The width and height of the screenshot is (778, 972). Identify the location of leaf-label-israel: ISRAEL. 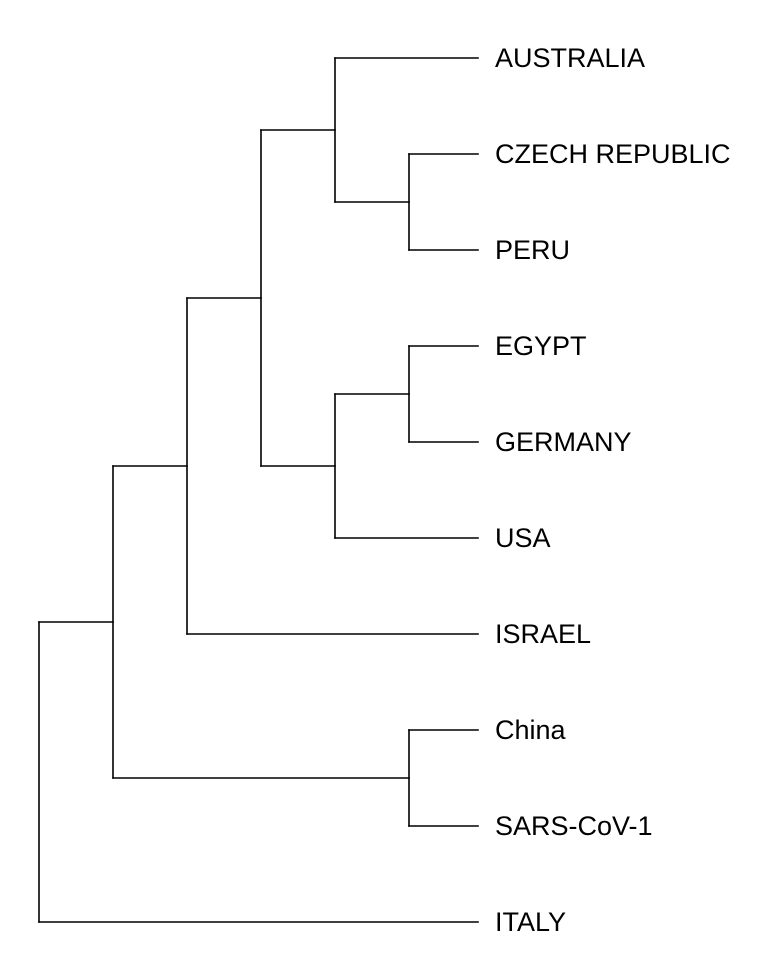
(543, 634).